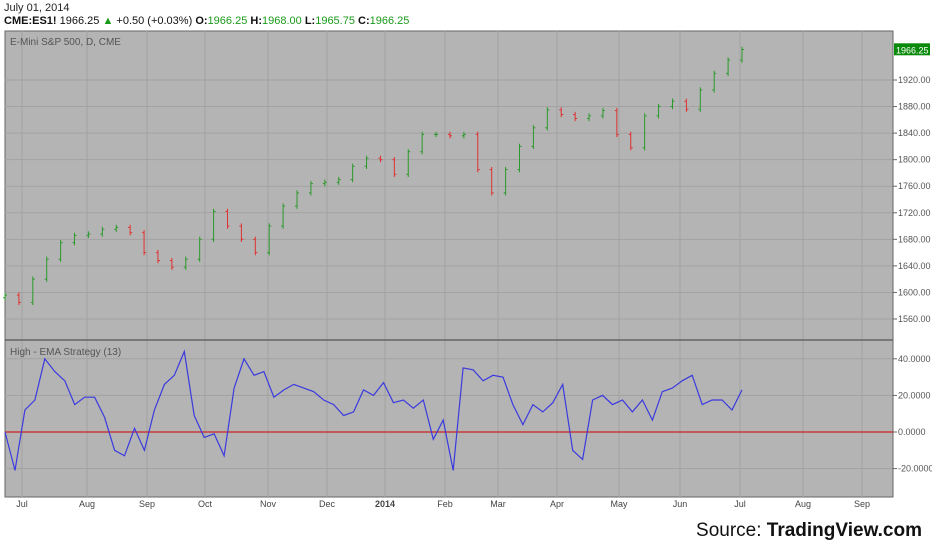 The image size is (932, 550). I want to click on price-tick-label: 1840.00, so click(914, 133).